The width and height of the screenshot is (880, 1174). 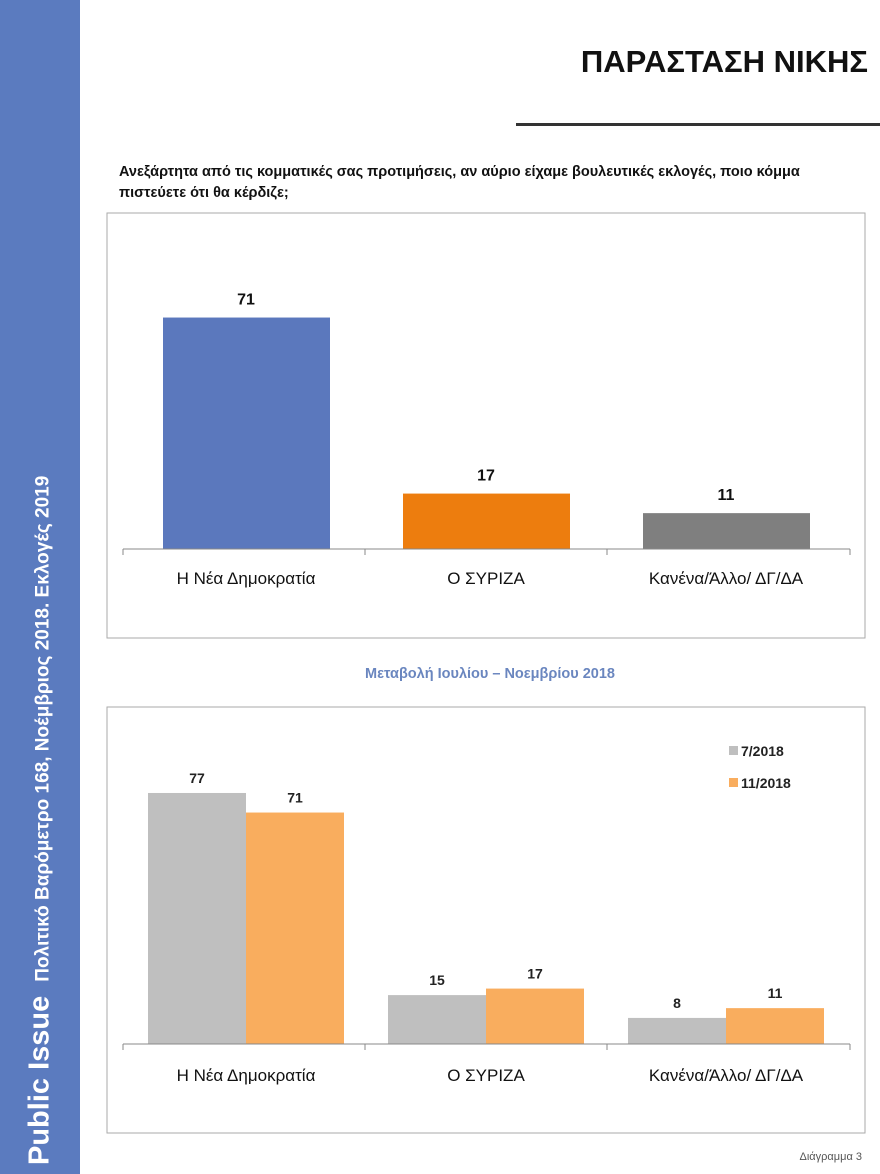 I want to click on footer-label: Διάγραμμα 3, so click(x=830, y=1157).